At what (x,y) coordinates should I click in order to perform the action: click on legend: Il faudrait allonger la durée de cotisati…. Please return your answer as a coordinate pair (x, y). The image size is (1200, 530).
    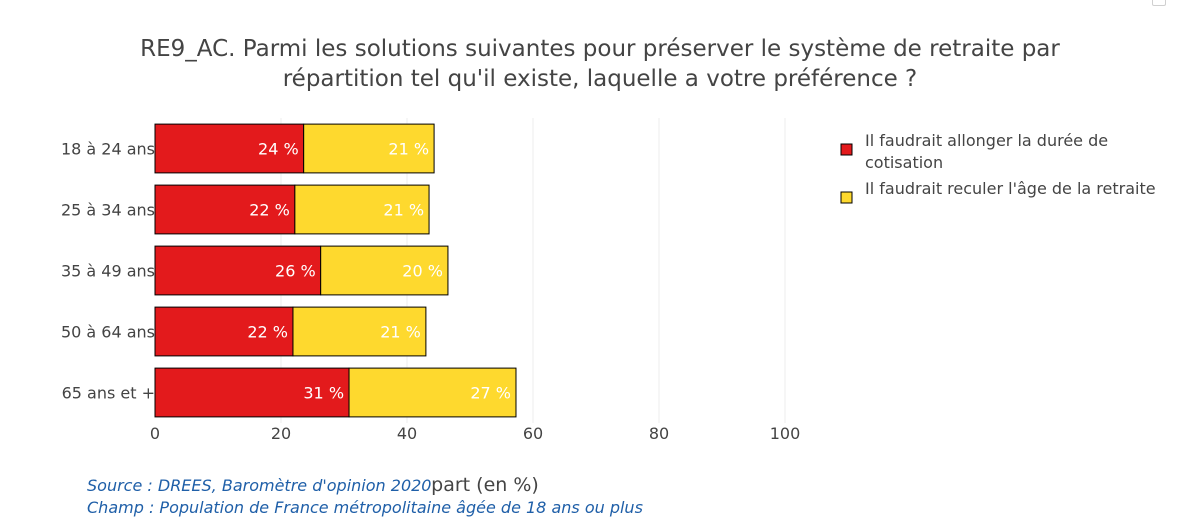
    Looking at the image, I should click on (998, 167).